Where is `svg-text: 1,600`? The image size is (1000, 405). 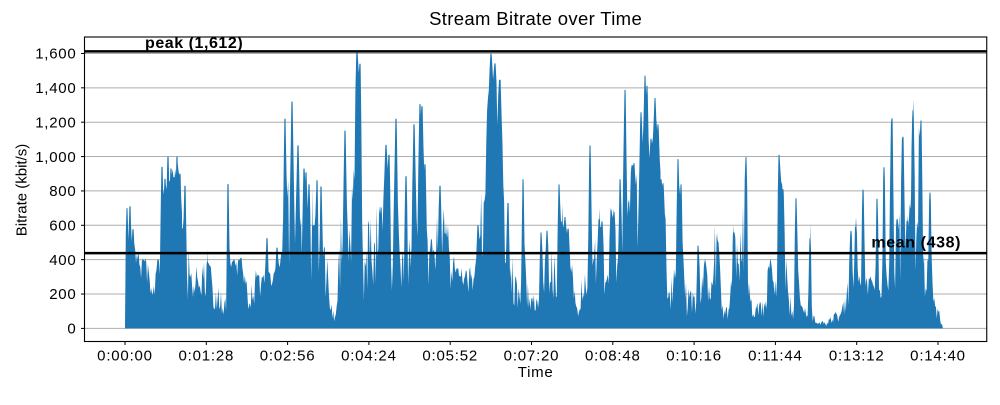
svg-text: 1,600 is located at coordinates (55, 54).